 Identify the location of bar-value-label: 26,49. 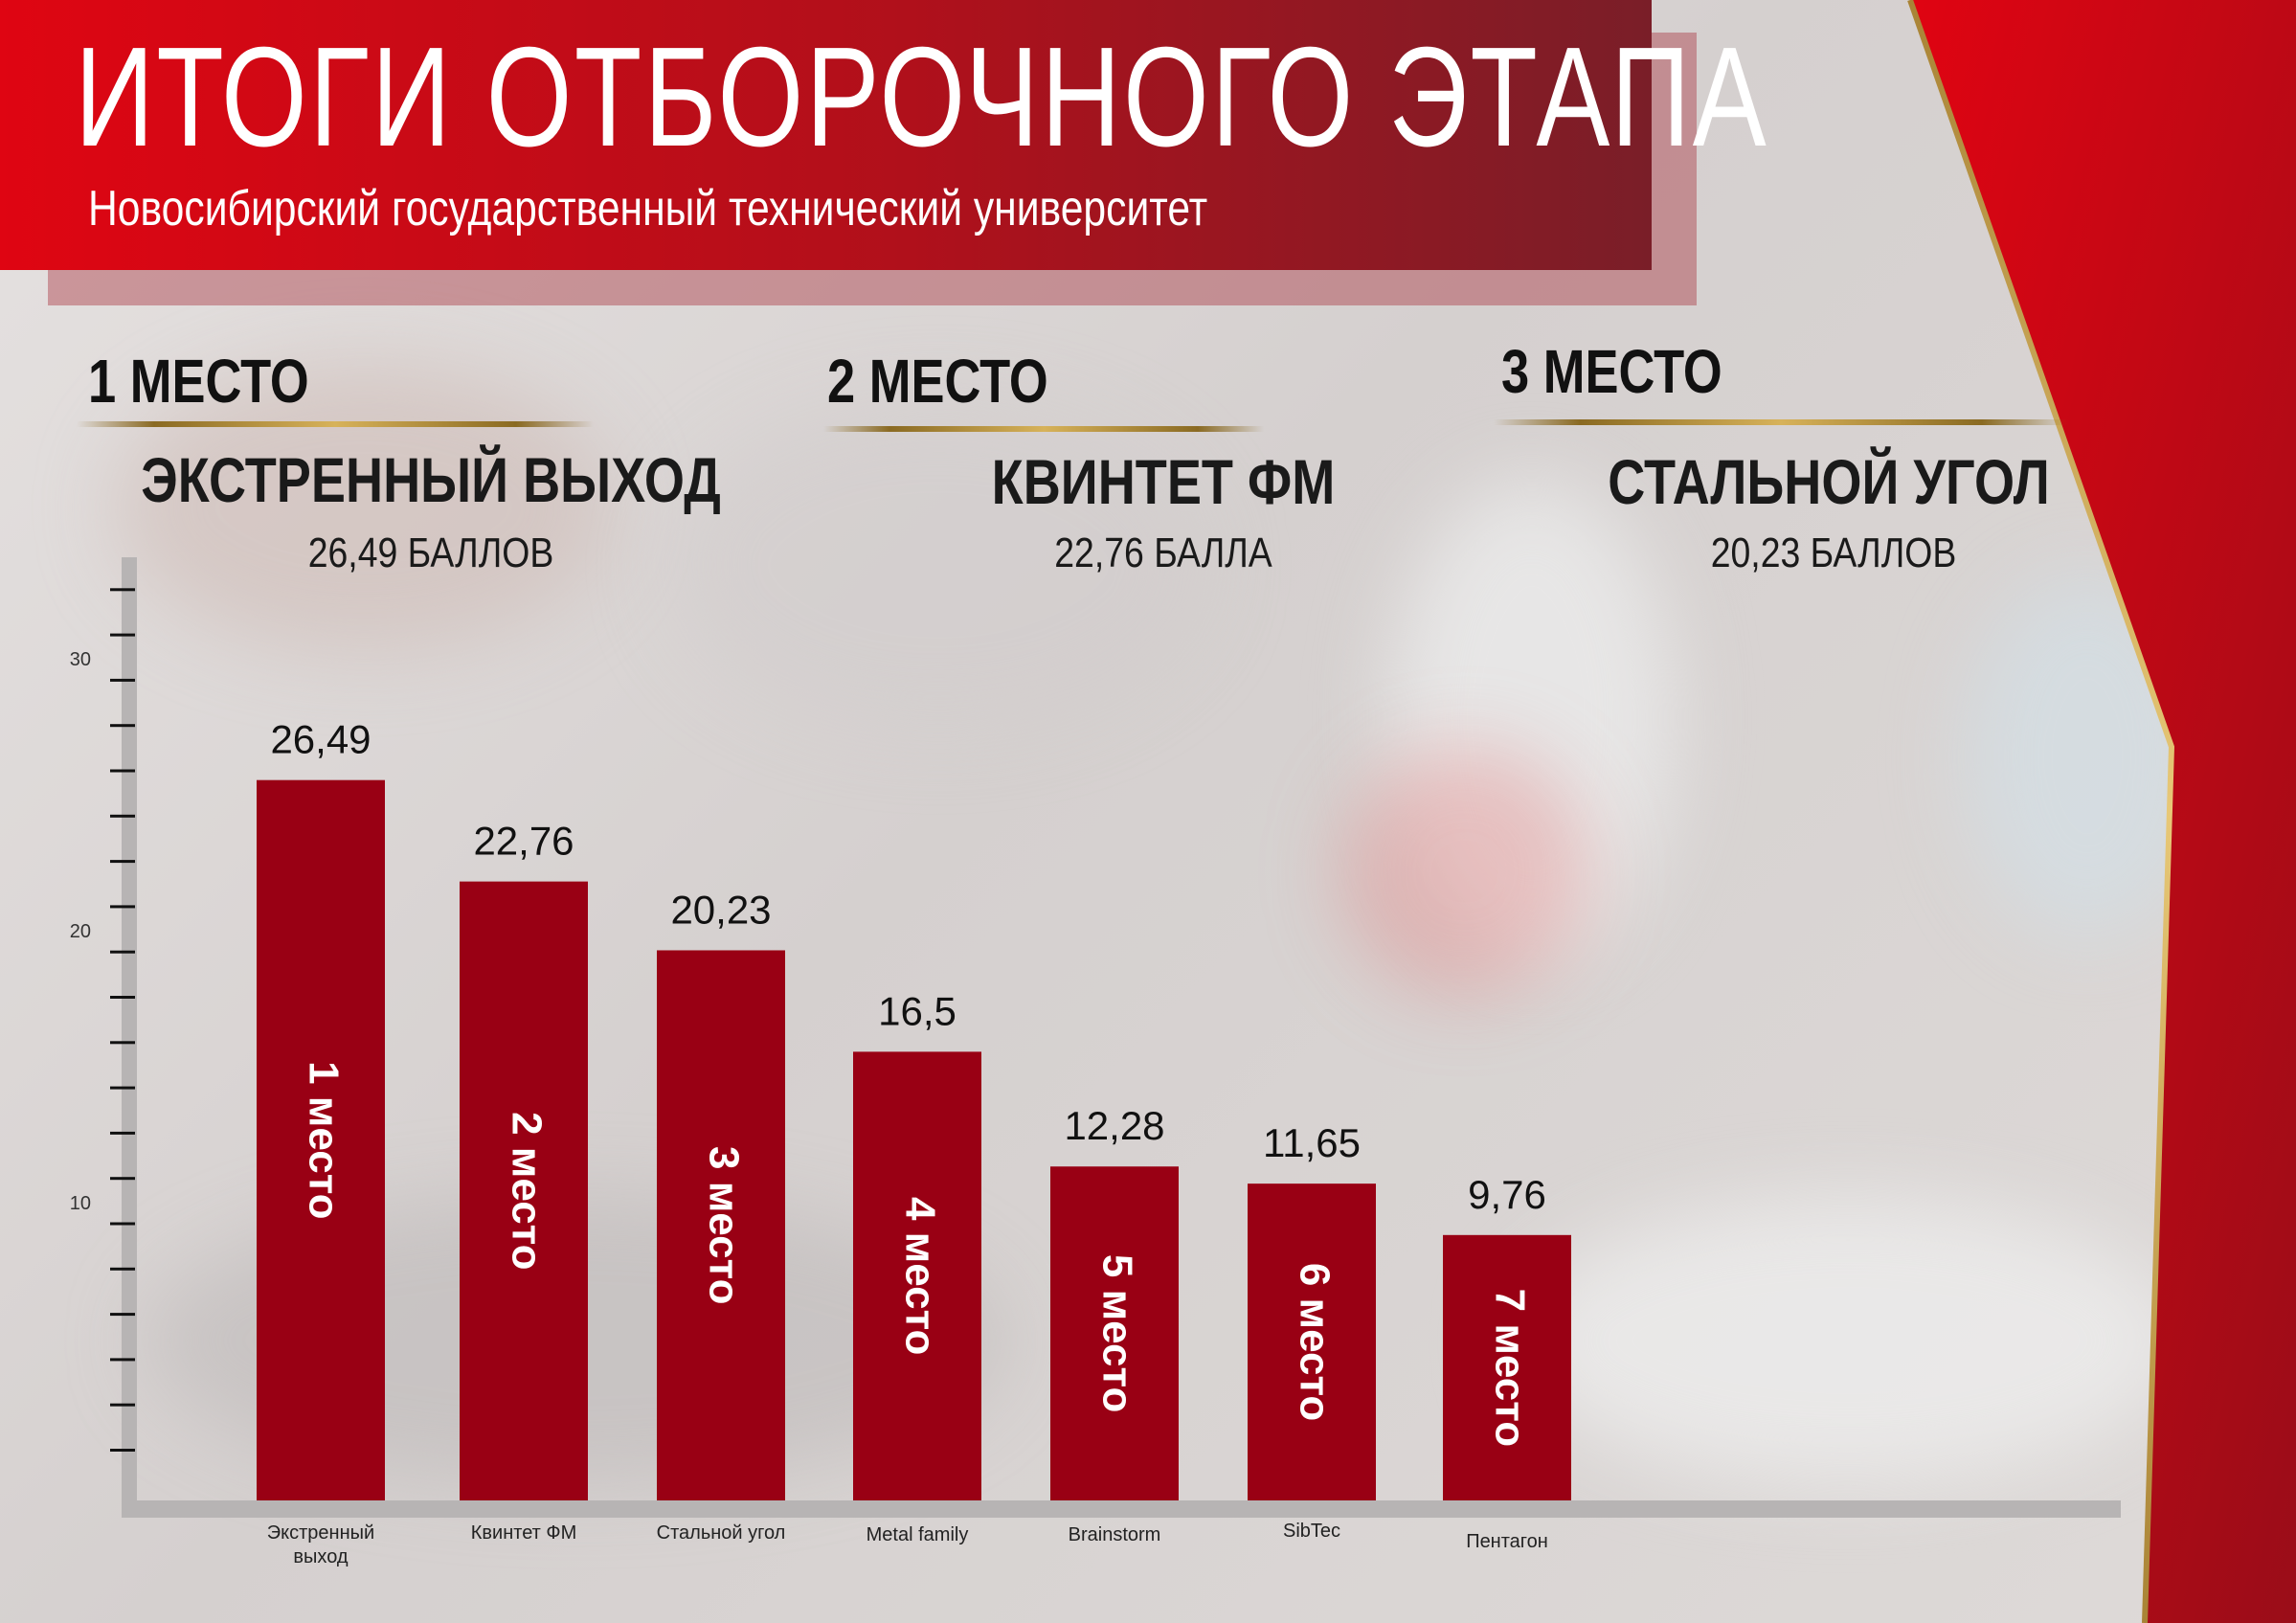
(320, 739).